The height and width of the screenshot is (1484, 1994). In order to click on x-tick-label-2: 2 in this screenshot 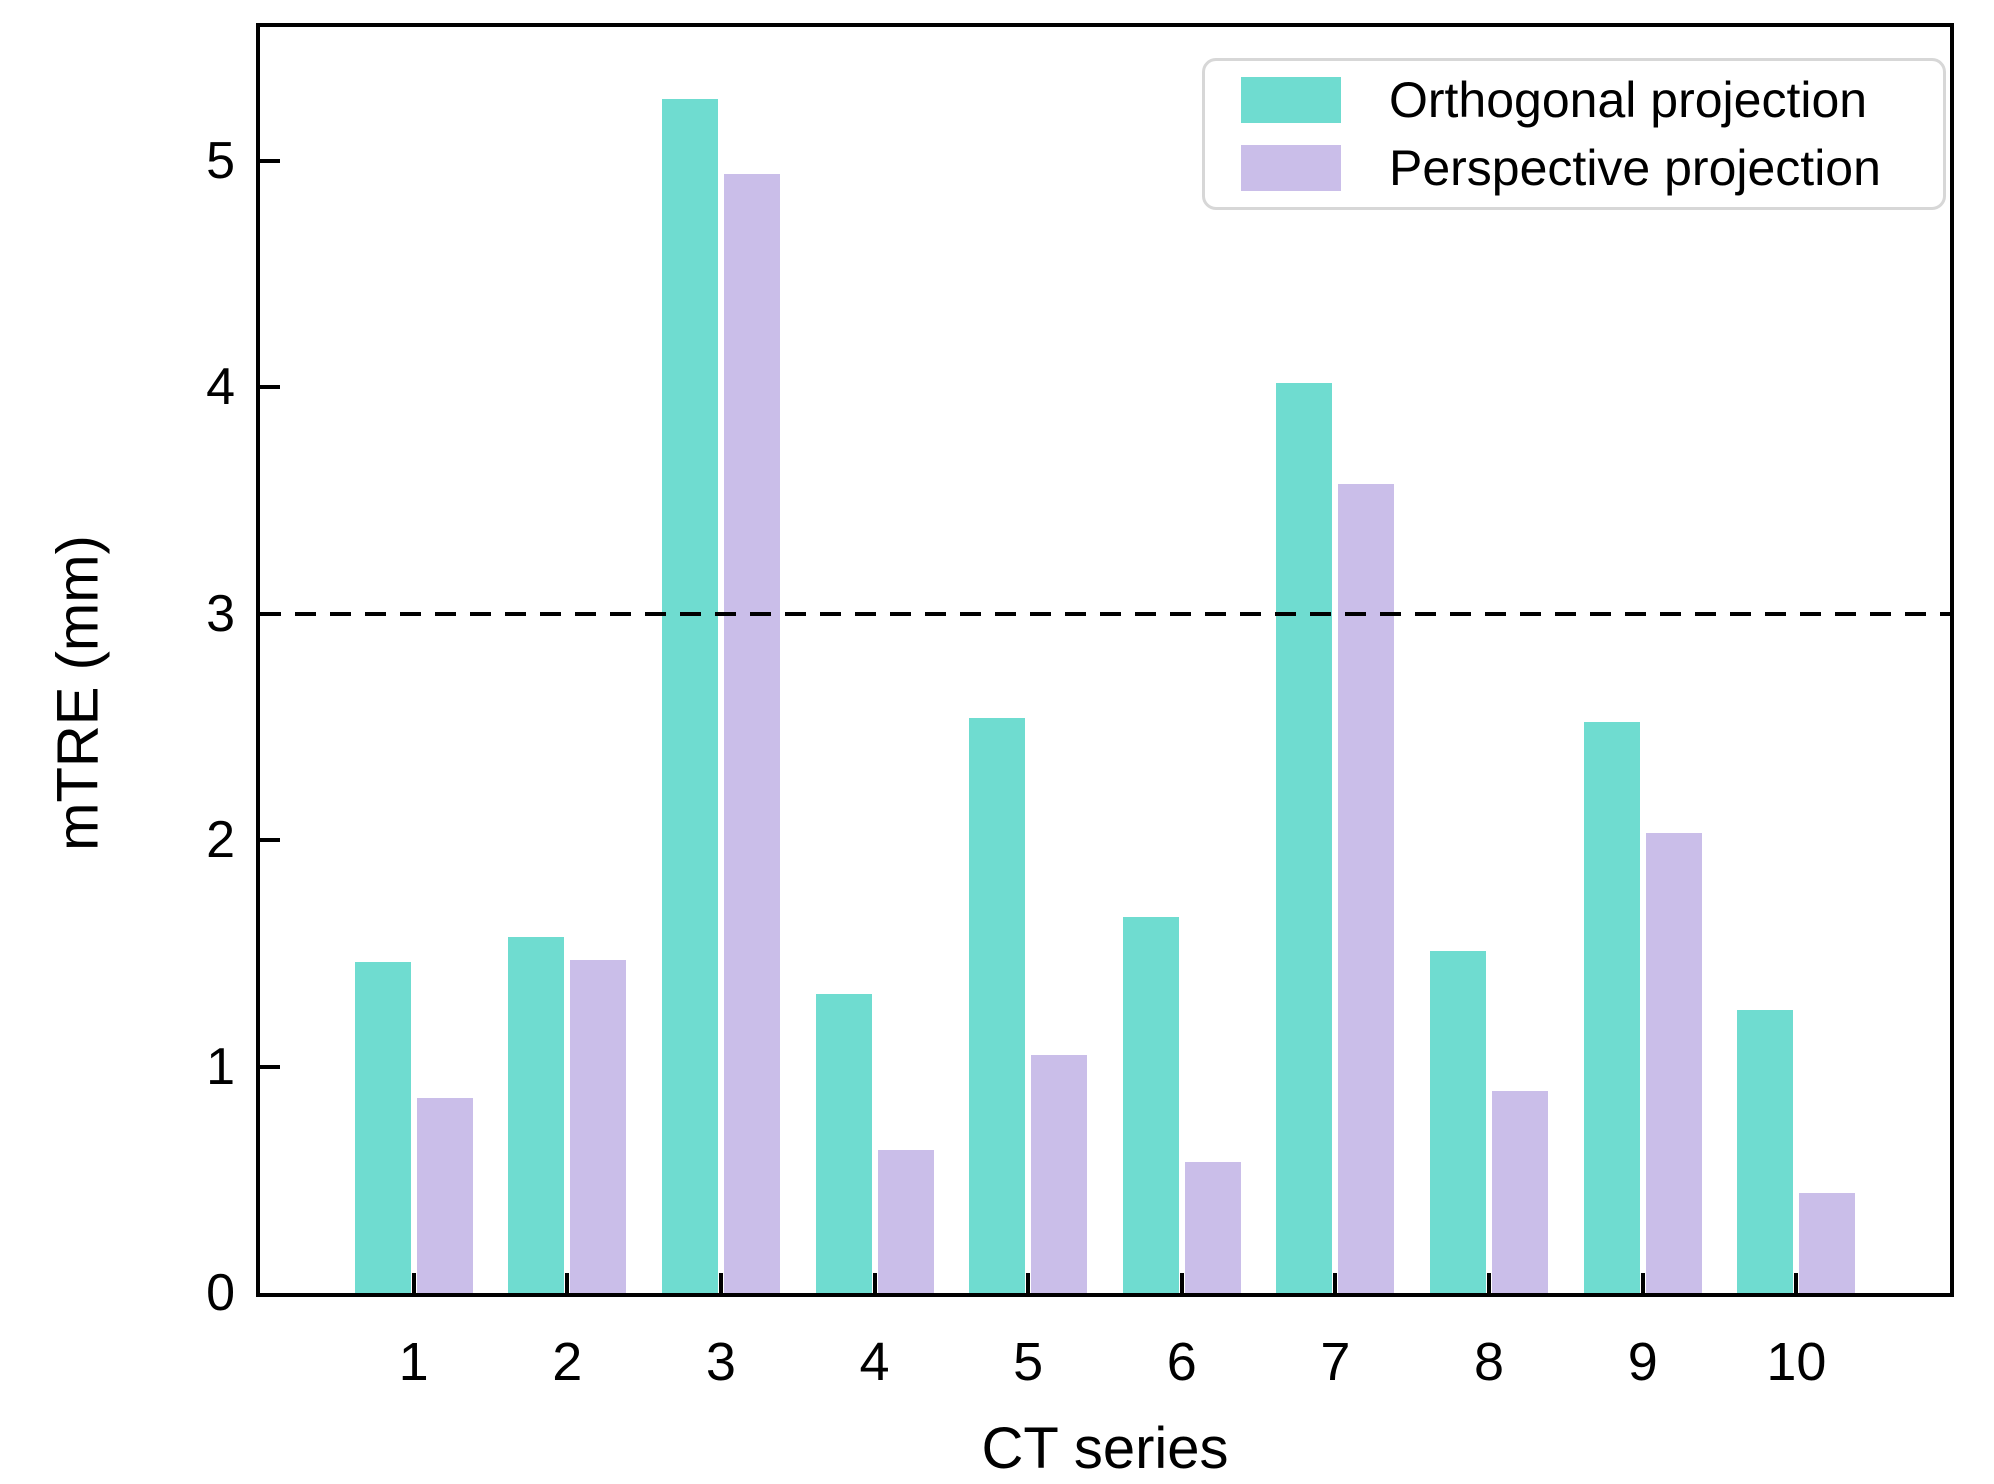, I will do `click(567, 1362)`.